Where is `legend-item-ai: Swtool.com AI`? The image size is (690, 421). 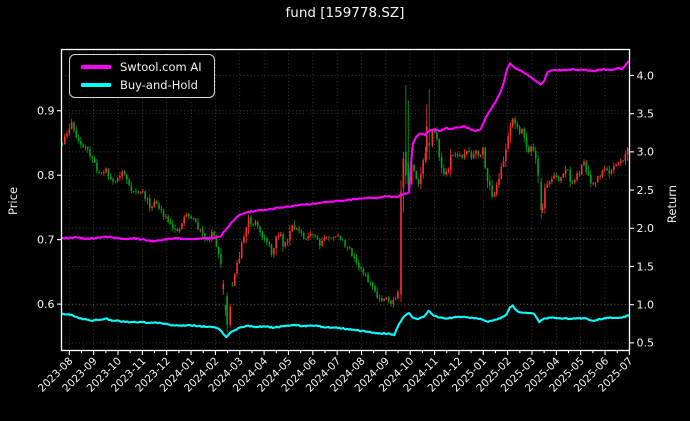
legend-item-ai: Swtool.com AI is located at coordinates (140, 67).